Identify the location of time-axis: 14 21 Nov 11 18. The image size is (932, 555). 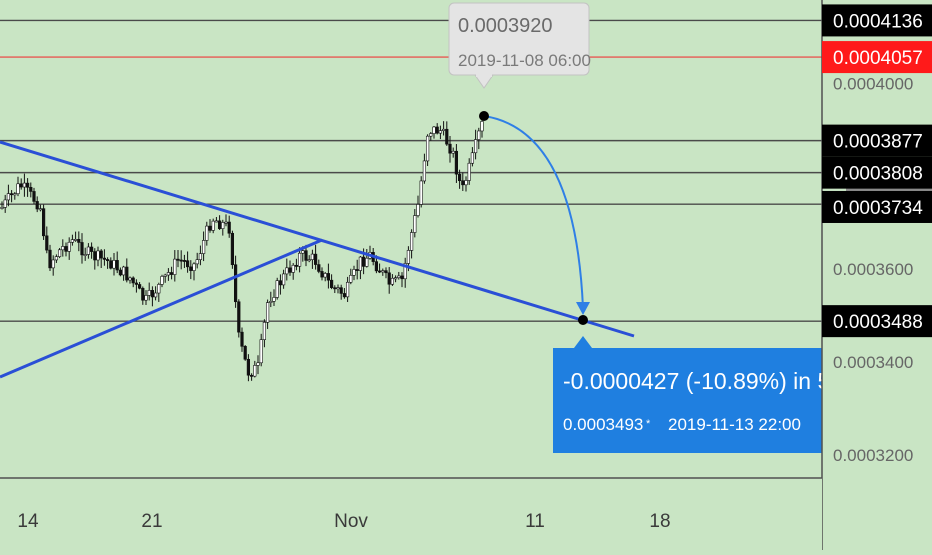
(411, 513).